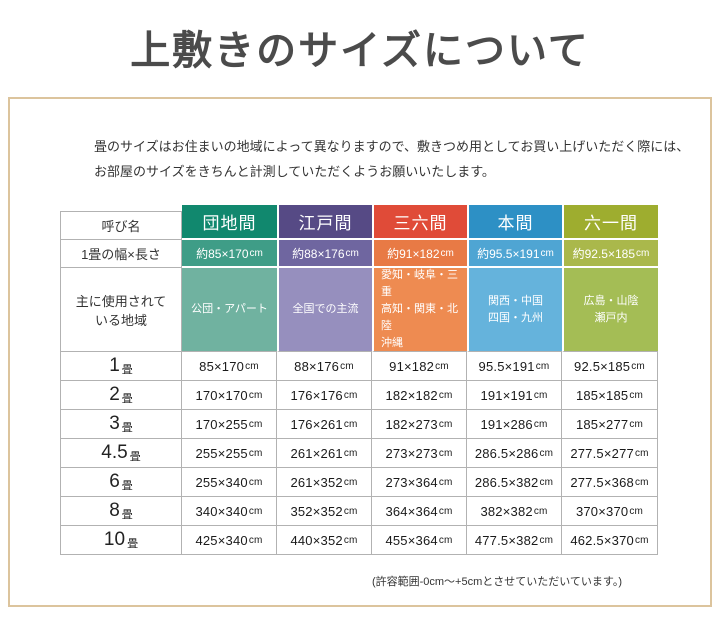 Image resolution: width=720 pixels, height=621 pixels. What do you see at coordinates (419, 454) in the screenshot?
I see `mat-size-cell: 273×273 cm` at bounding box center [419, 454].